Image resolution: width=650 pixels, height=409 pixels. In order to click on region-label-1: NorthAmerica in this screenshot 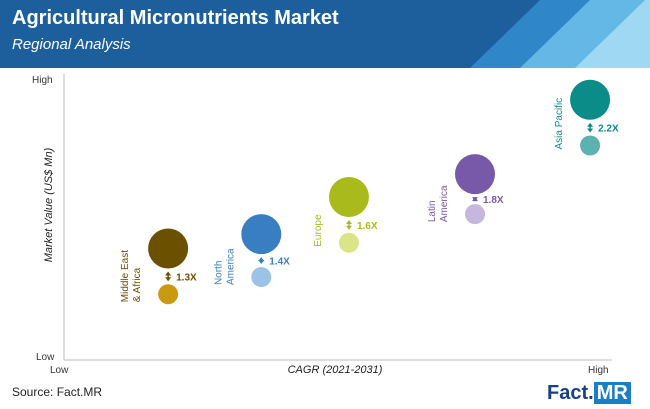, I will do `click(224, 266)`.